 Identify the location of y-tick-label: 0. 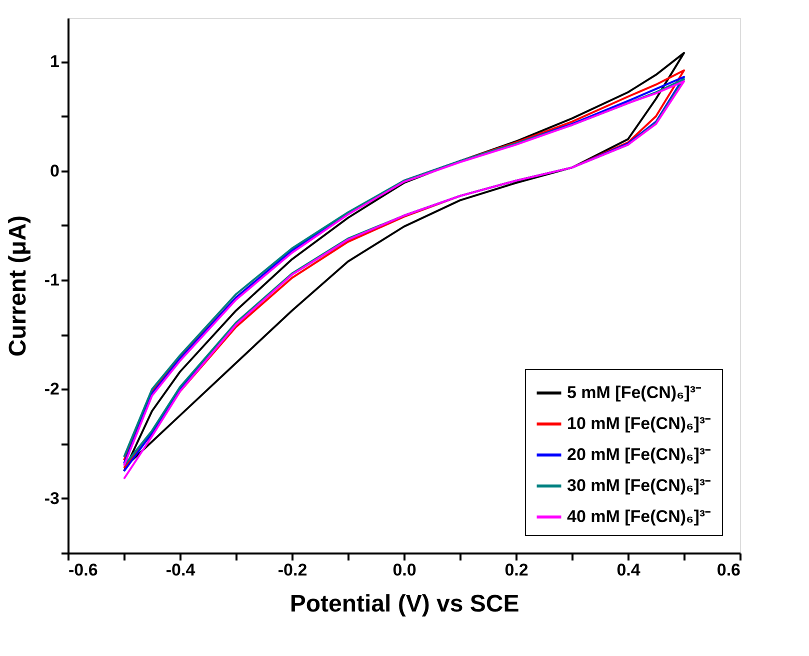
(55, 170).